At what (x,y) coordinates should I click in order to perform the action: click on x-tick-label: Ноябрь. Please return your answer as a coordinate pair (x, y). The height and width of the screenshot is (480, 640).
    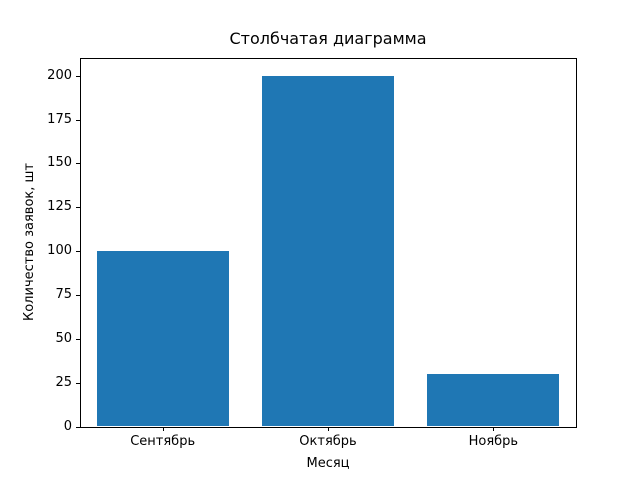
    Looking at the image, I should click on (493, 441).